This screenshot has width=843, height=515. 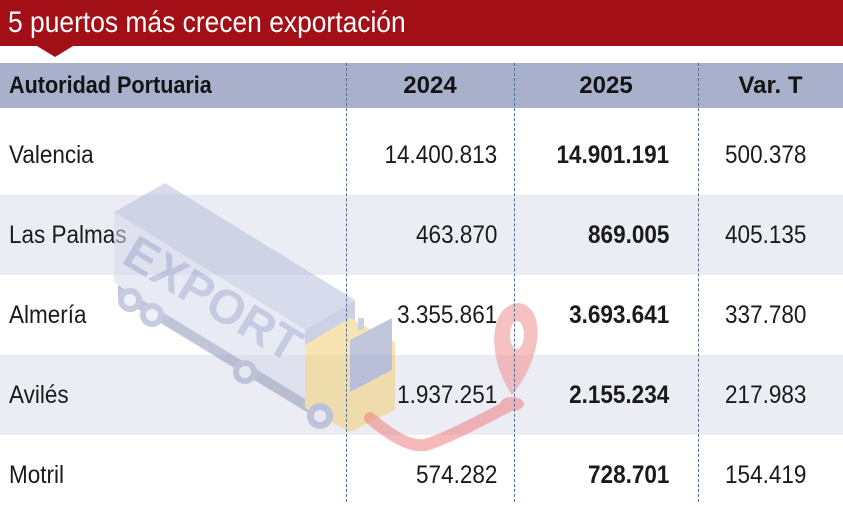 I want to click on value-2025: 14.901.191, so click(x=612, y=155).